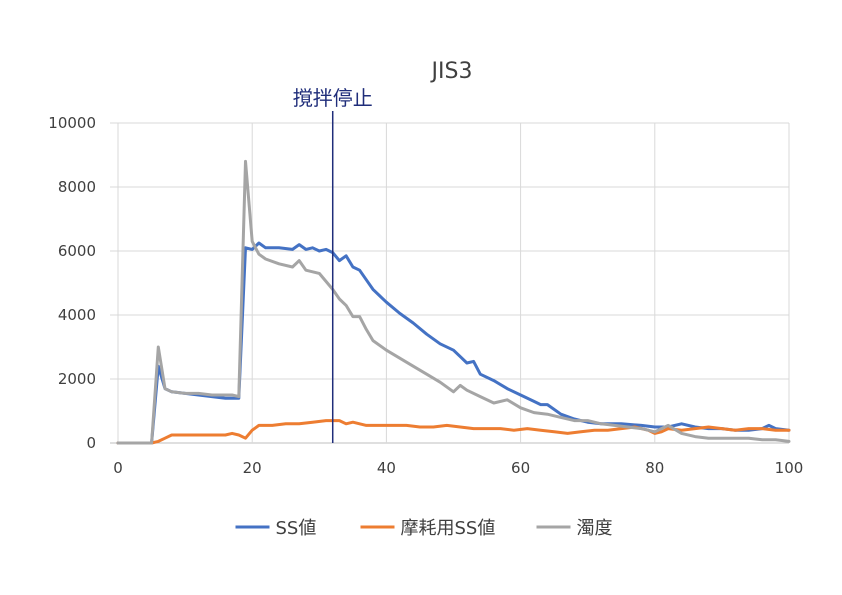  What do you see at coordinates (789, 468) in the screenshot?
I see `x-tick-label: 100` at bounding box center [789, 468].